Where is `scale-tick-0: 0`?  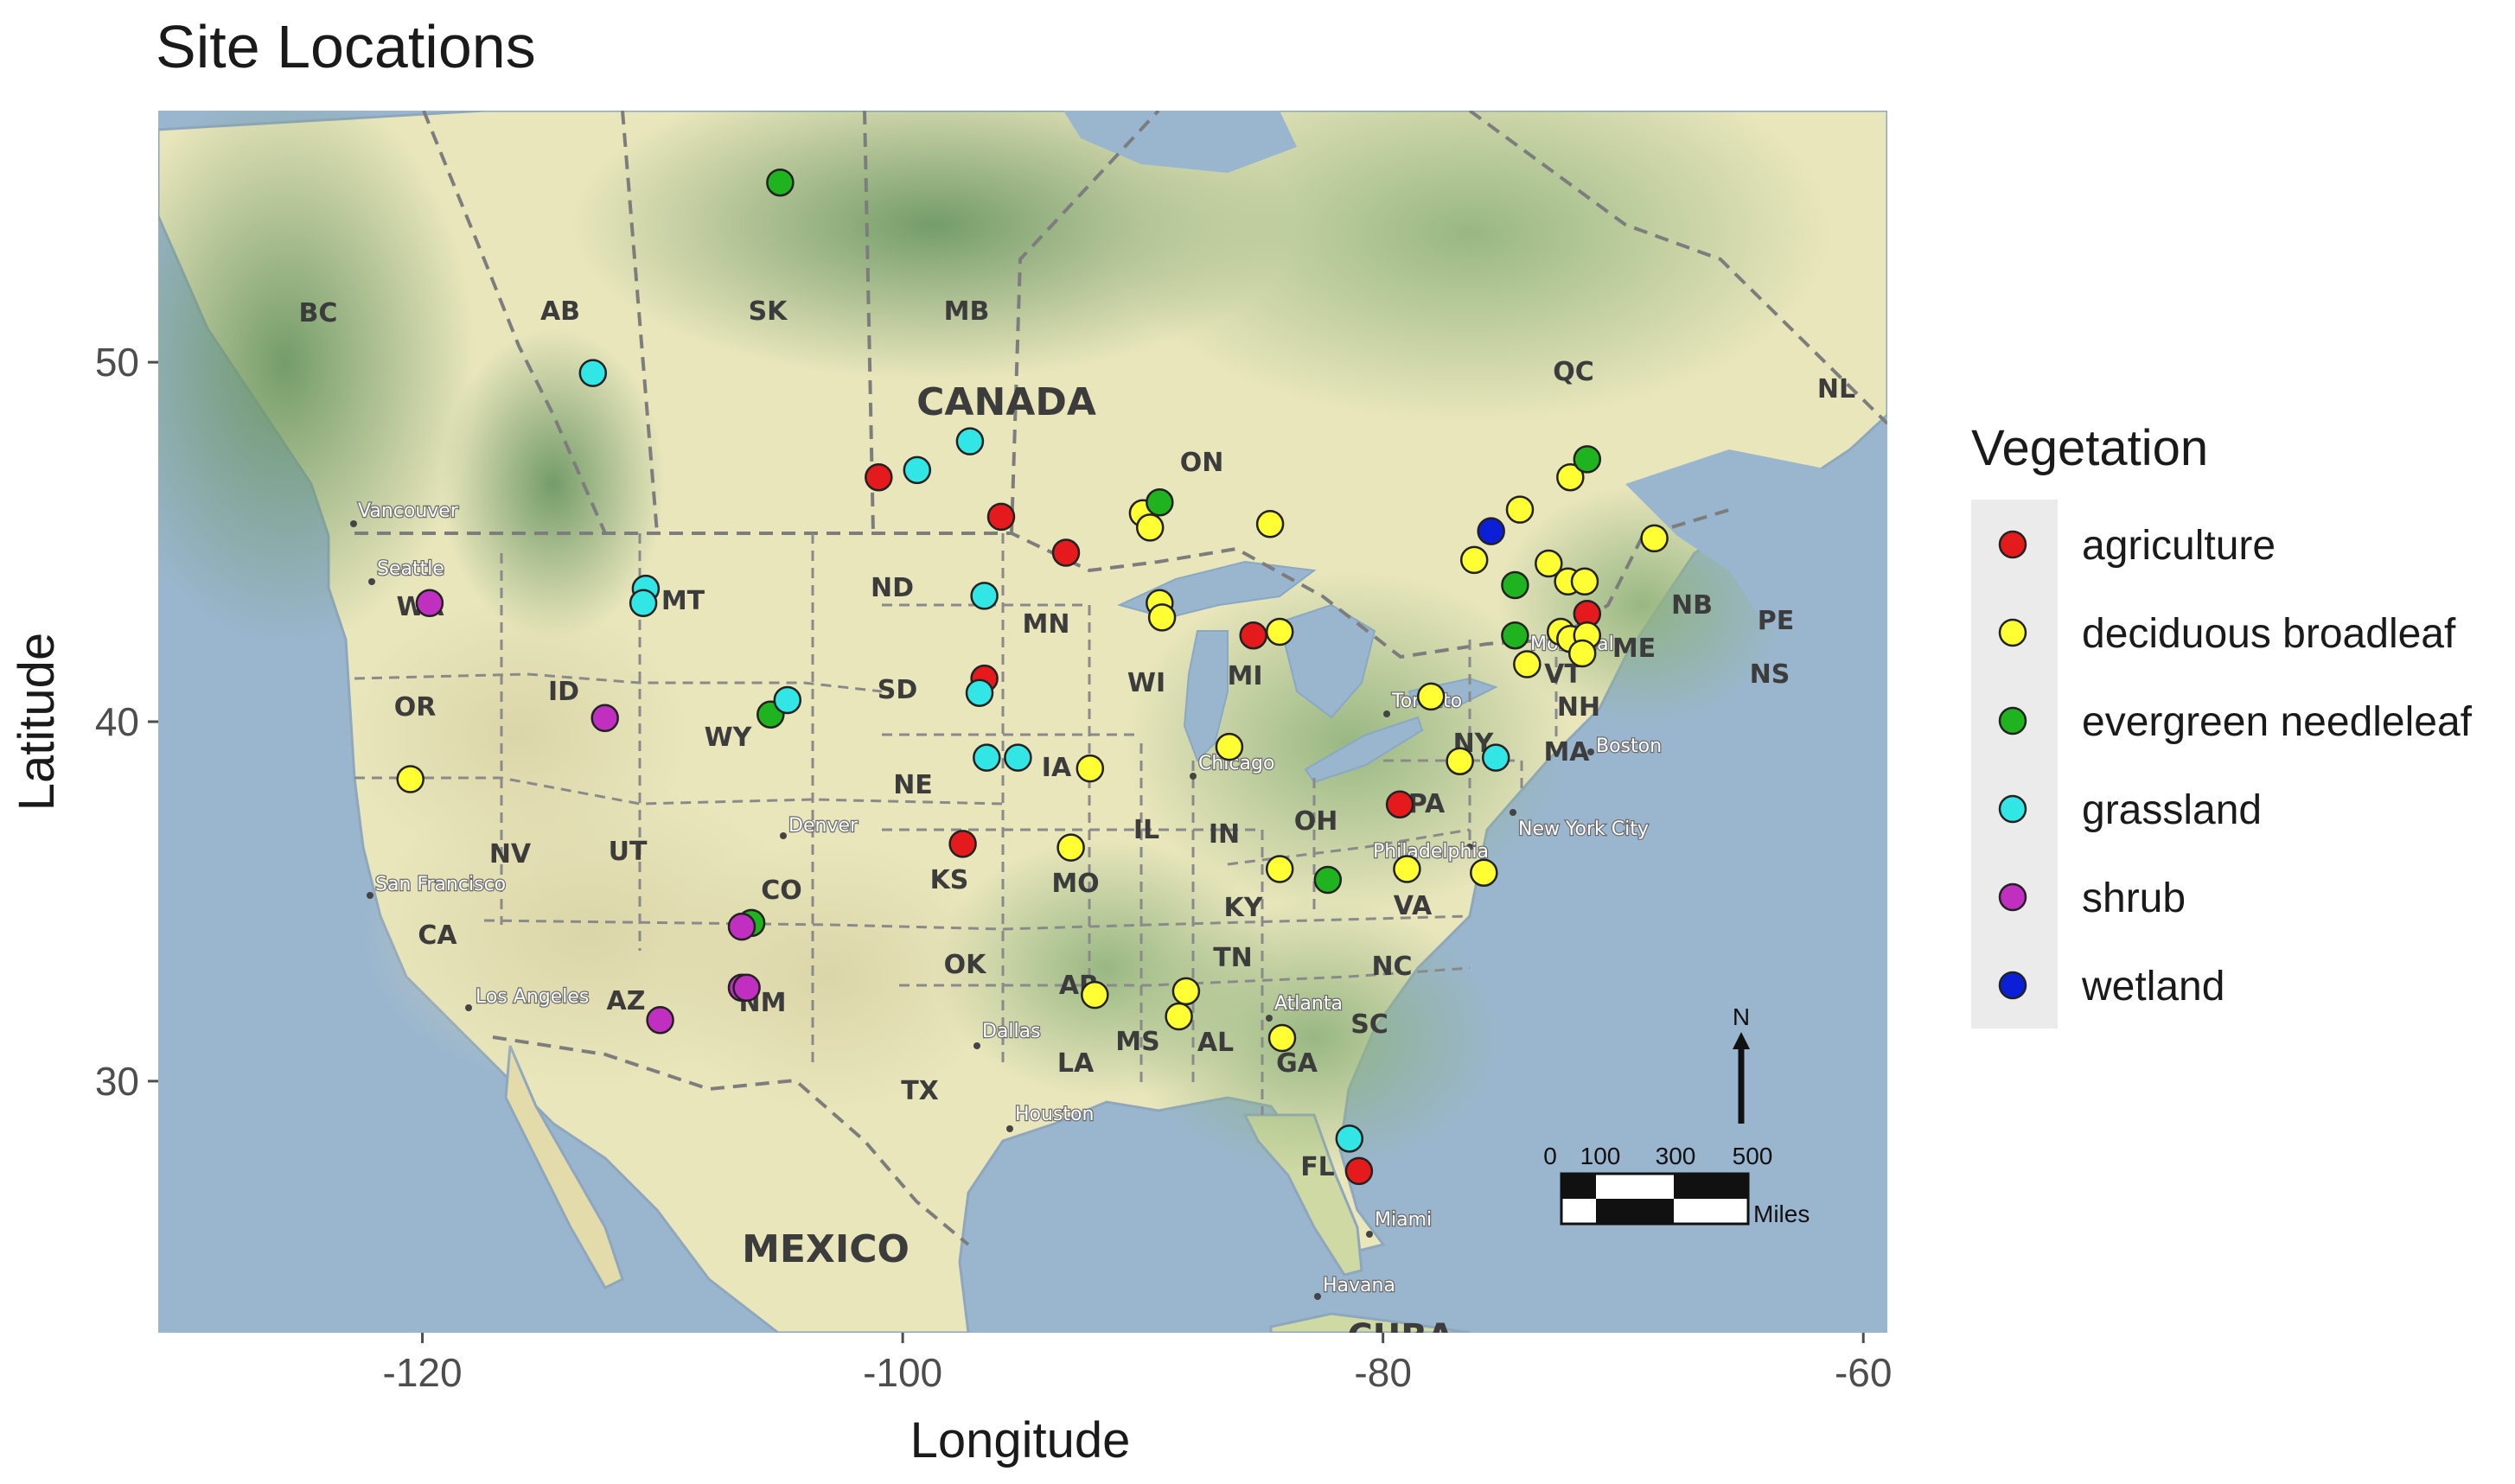 scale-tick-0: 0 is located at coordinates (1550, 1156).